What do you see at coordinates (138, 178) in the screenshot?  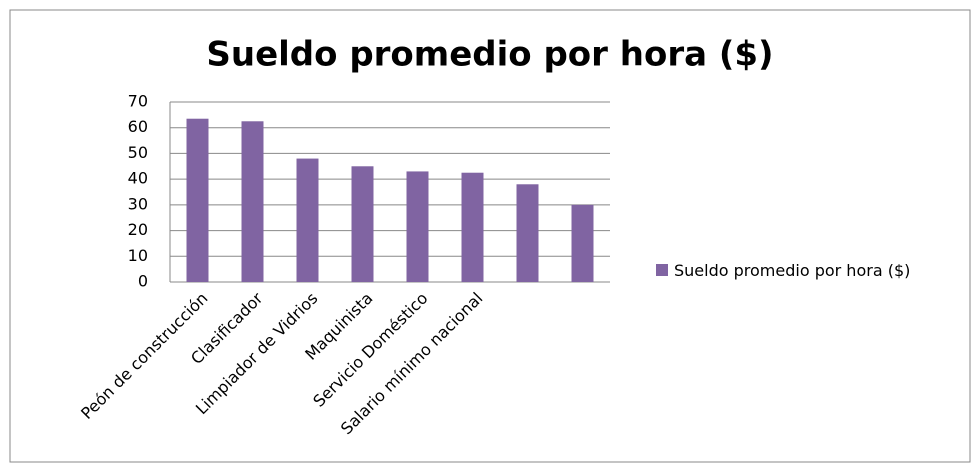 I see `y-tick-label: 40` at bounding box center [138, 178].